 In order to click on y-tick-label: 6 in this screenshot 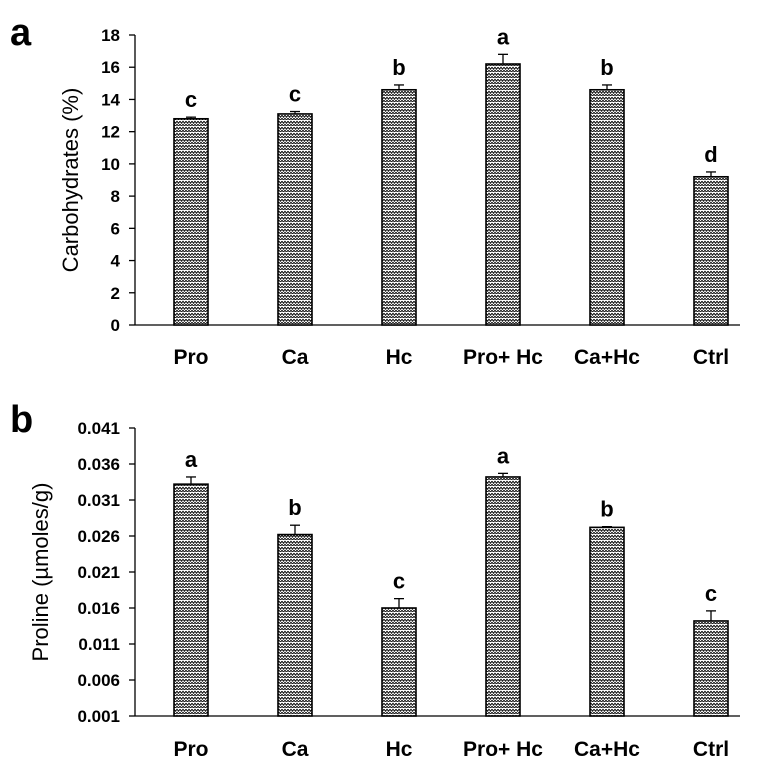, I will do `click(115, 228)`.